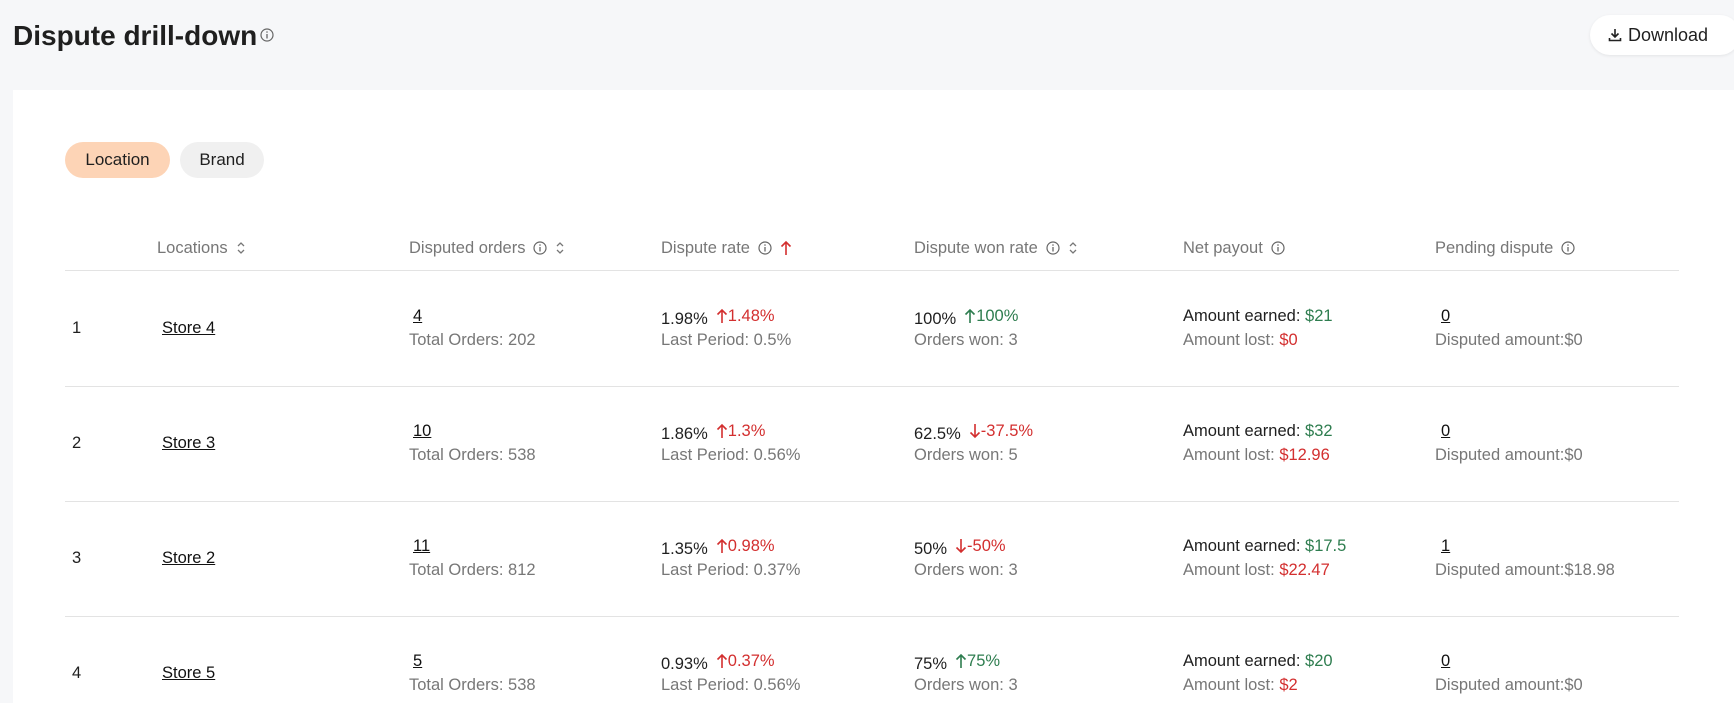  I want to click on lost-value: $0, so click(1288, 340).